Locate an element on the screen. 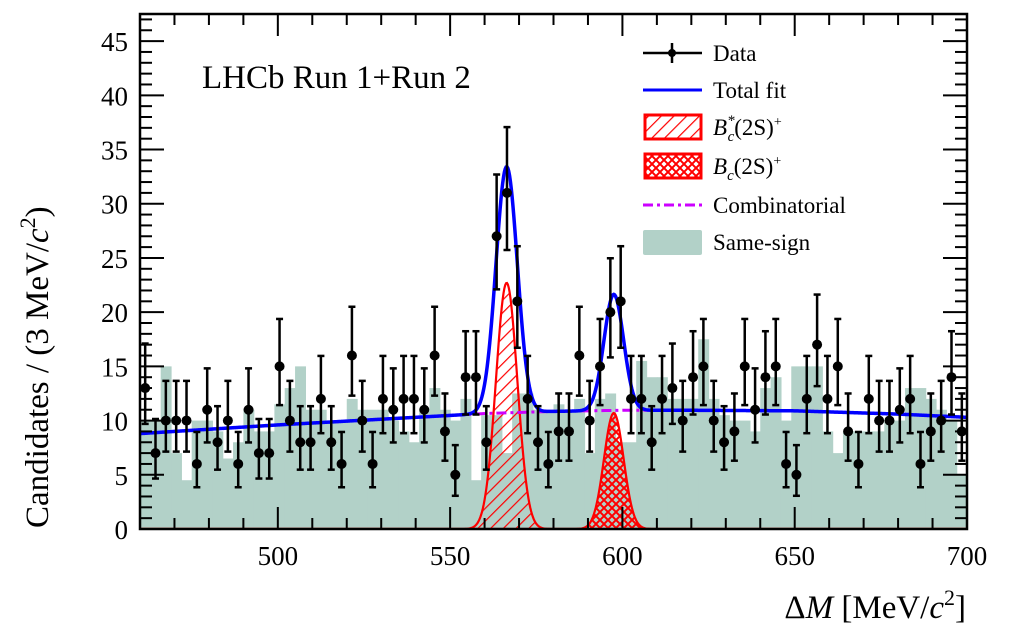 This screenshot has width=1009, height=638. y-tick-label: 20 is located at coordinates (114, 313).